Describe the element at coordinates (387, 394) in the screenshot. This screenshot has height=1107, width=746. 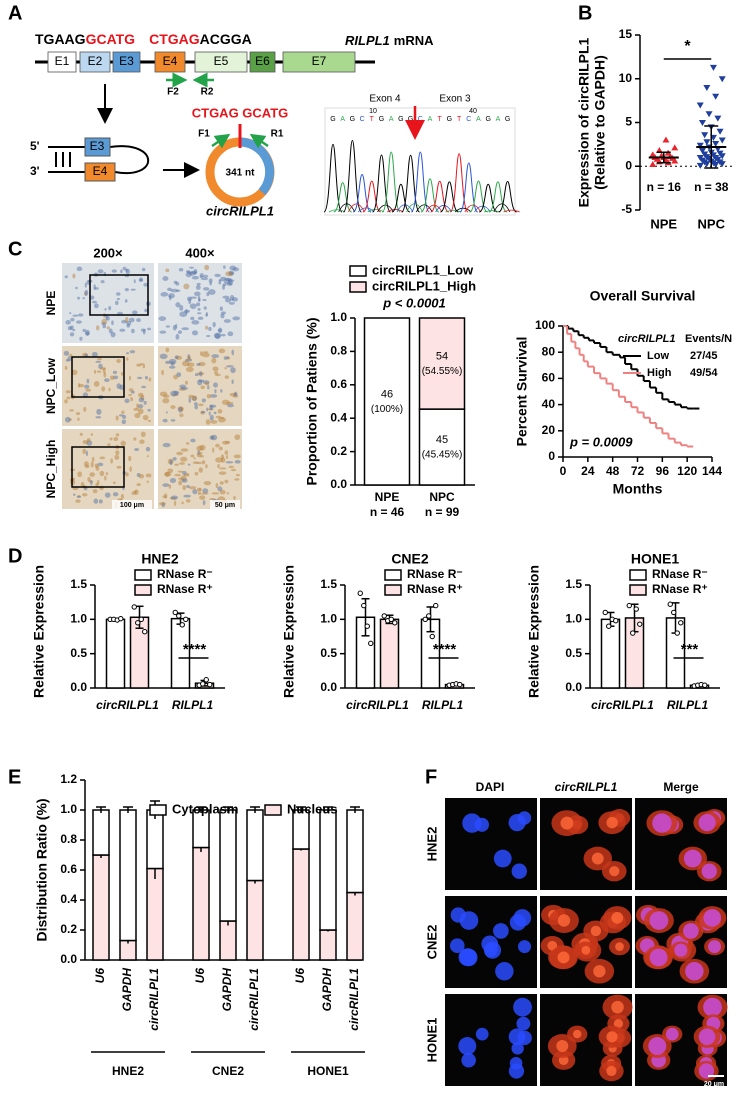
I see `count-label: 46` at that location.